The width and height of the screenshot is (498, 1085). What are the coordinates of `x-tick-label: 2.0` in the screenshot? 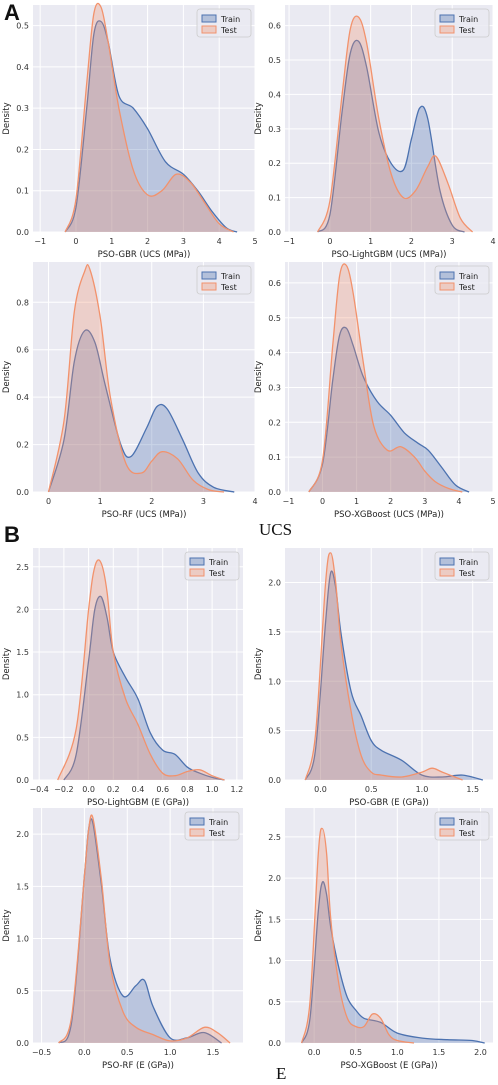 It's located at (480, 1052).